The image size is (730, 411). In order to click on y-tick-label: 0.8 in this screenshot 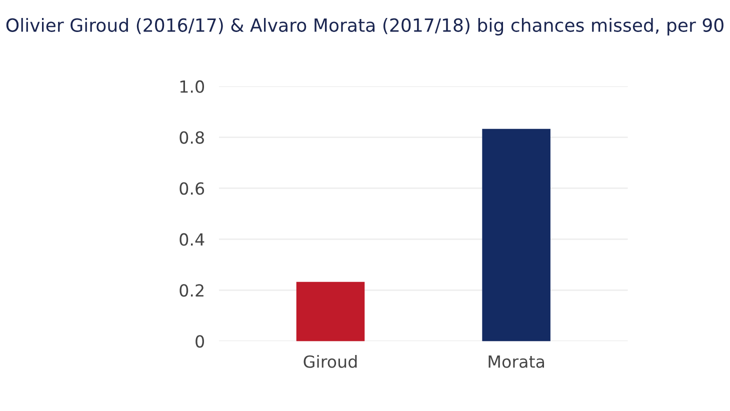, I will do `click(192, 137)`.